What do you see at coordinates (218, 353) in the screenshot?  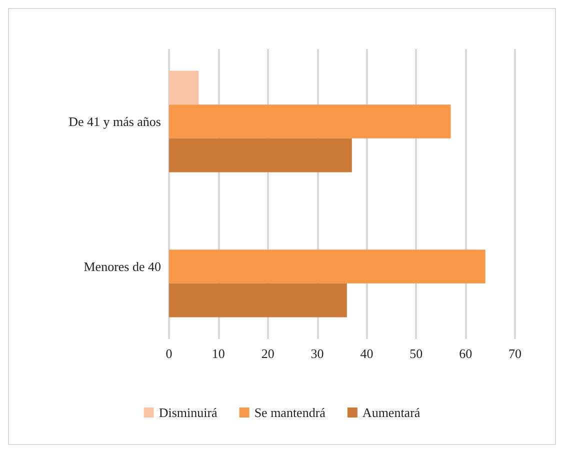 I see `x-tick-label: 10` at bounding box center [218, 353].